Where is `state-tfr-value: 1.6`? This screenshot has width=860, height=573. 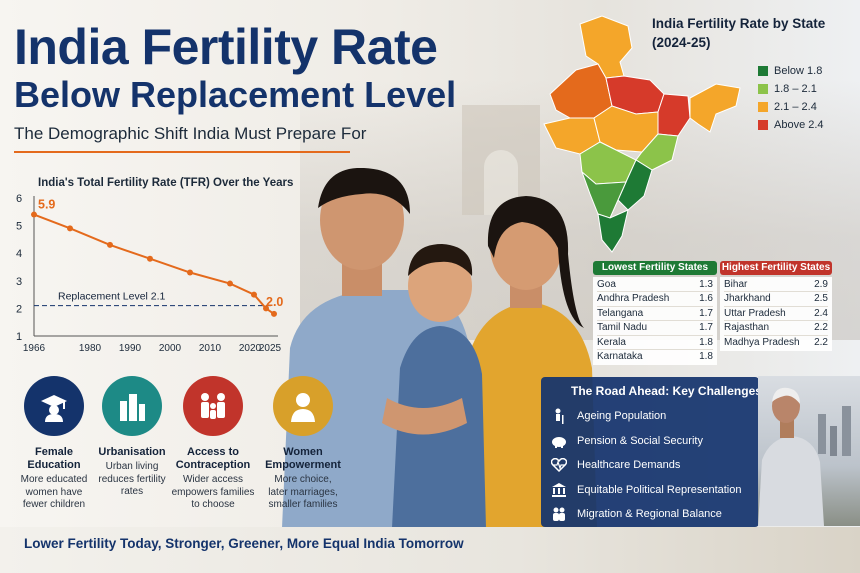
state-tfr-value: 1.6 is located at coordinates (706, 299).